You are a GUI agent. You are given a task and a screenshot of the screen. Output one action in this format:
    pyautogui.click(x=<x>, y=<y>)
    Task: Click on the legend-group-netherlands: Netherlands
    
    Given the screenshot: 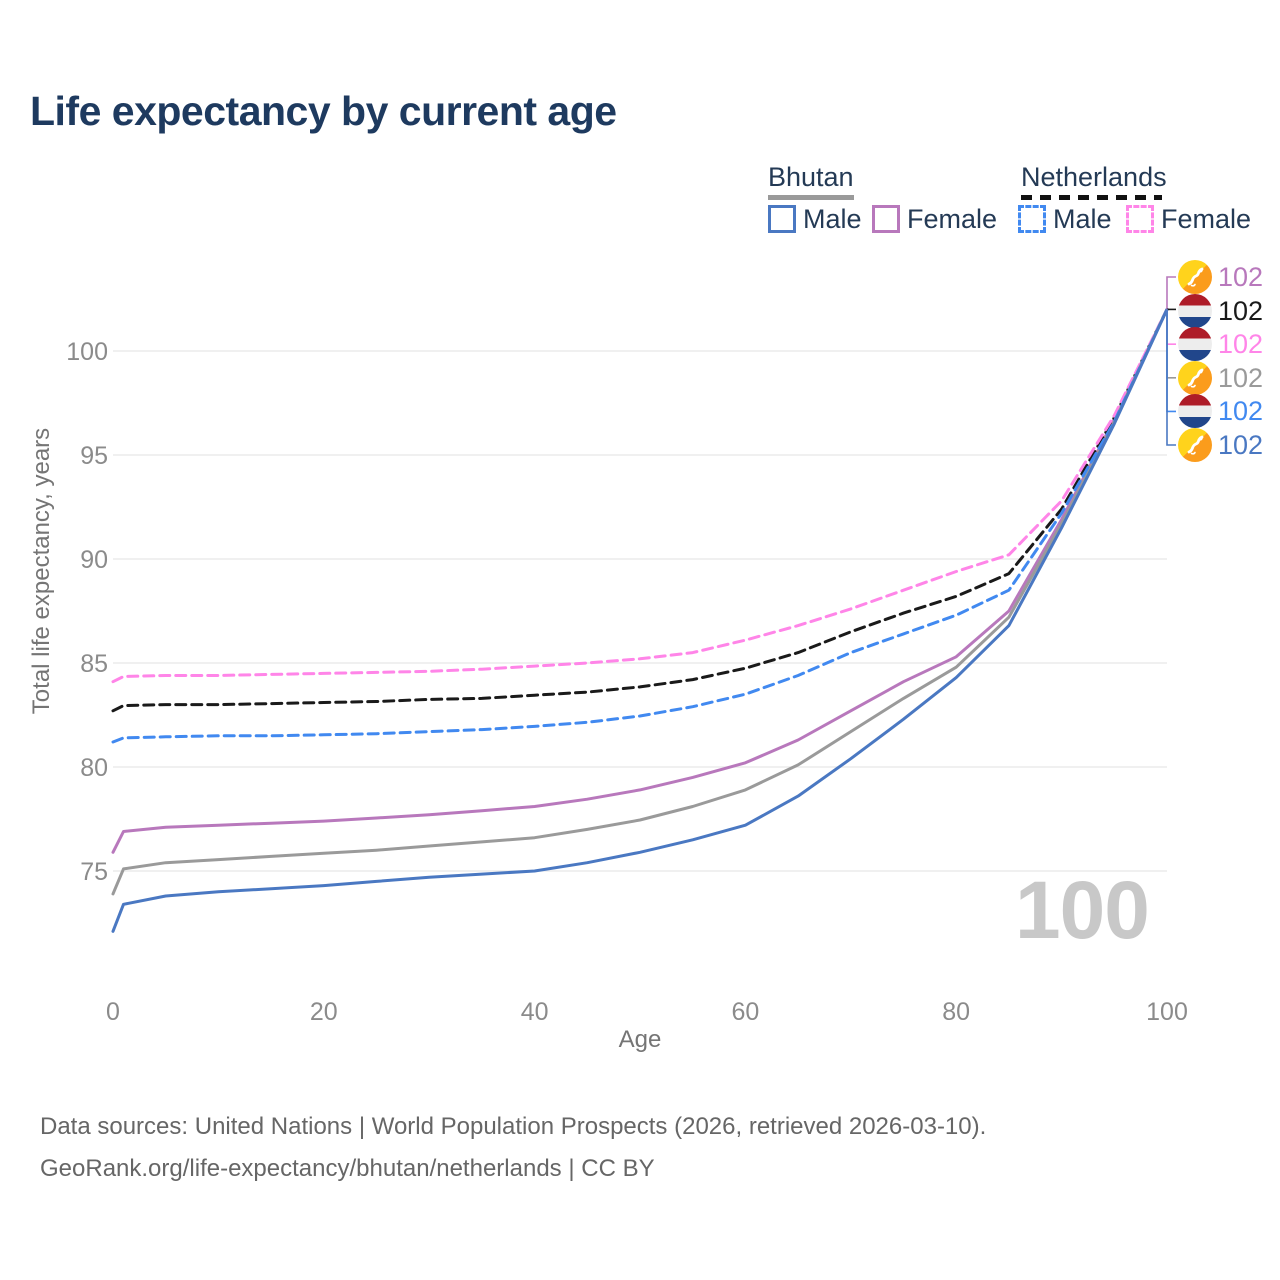 What is the action you would take?
    pyautogui.click(x=1094, y=181)
    